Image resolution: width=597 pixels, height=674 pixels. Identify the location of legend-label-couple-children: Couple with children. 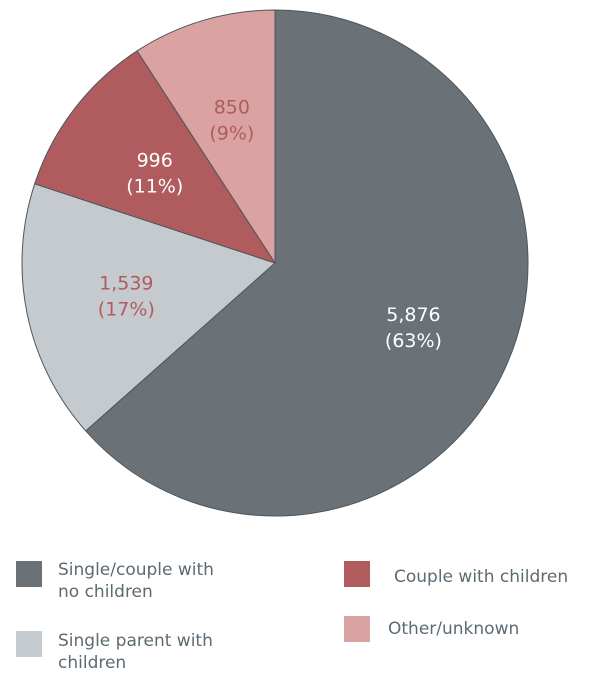
(481, 577).